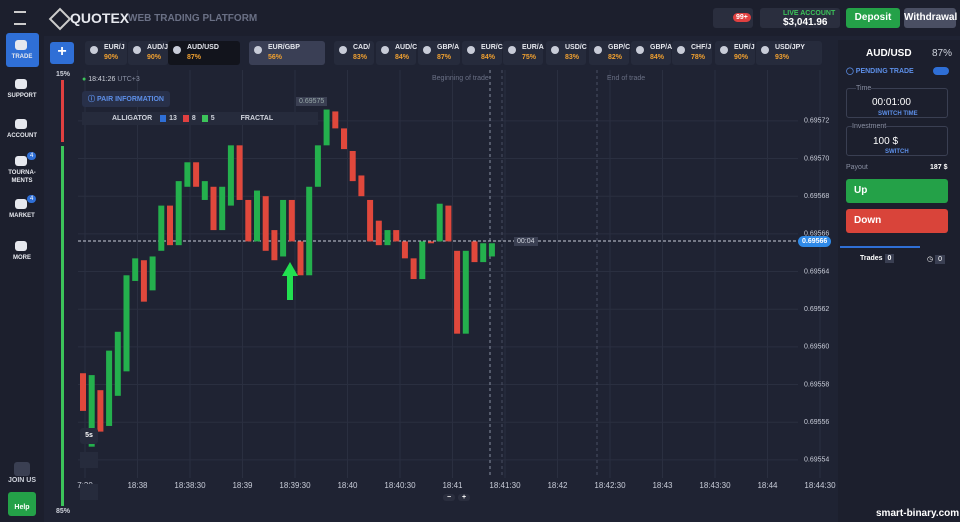 This screenshot has height=522, width=960. I want to click on asset-name: GBP/A, so click(661, 47).